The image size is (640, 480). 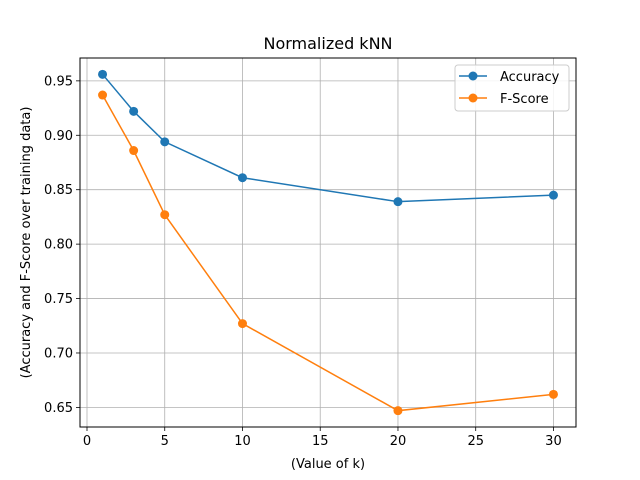 I want to click on x-tick-label: 5, so click(x=165, y=441).